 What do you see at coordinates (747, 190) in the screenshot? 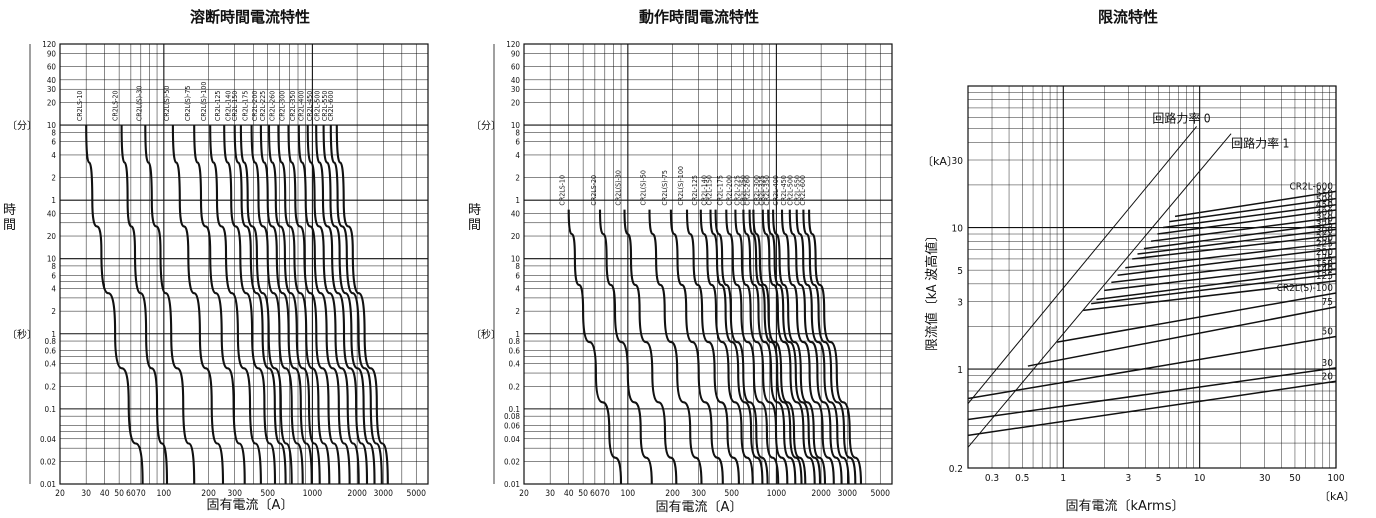
I see `c1-series-label-13: CR2L-260` at bounding box center [747, 190].